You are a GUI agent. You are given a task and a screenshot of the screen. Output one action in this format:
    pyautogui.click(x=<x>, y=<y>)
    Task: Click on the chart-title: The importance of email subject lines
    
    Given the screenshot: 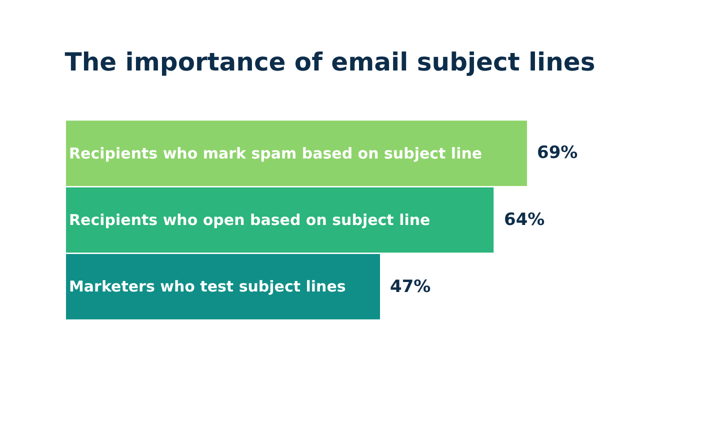 What is the action you would take?
    pyautogui.click(x=330, y=61)
    